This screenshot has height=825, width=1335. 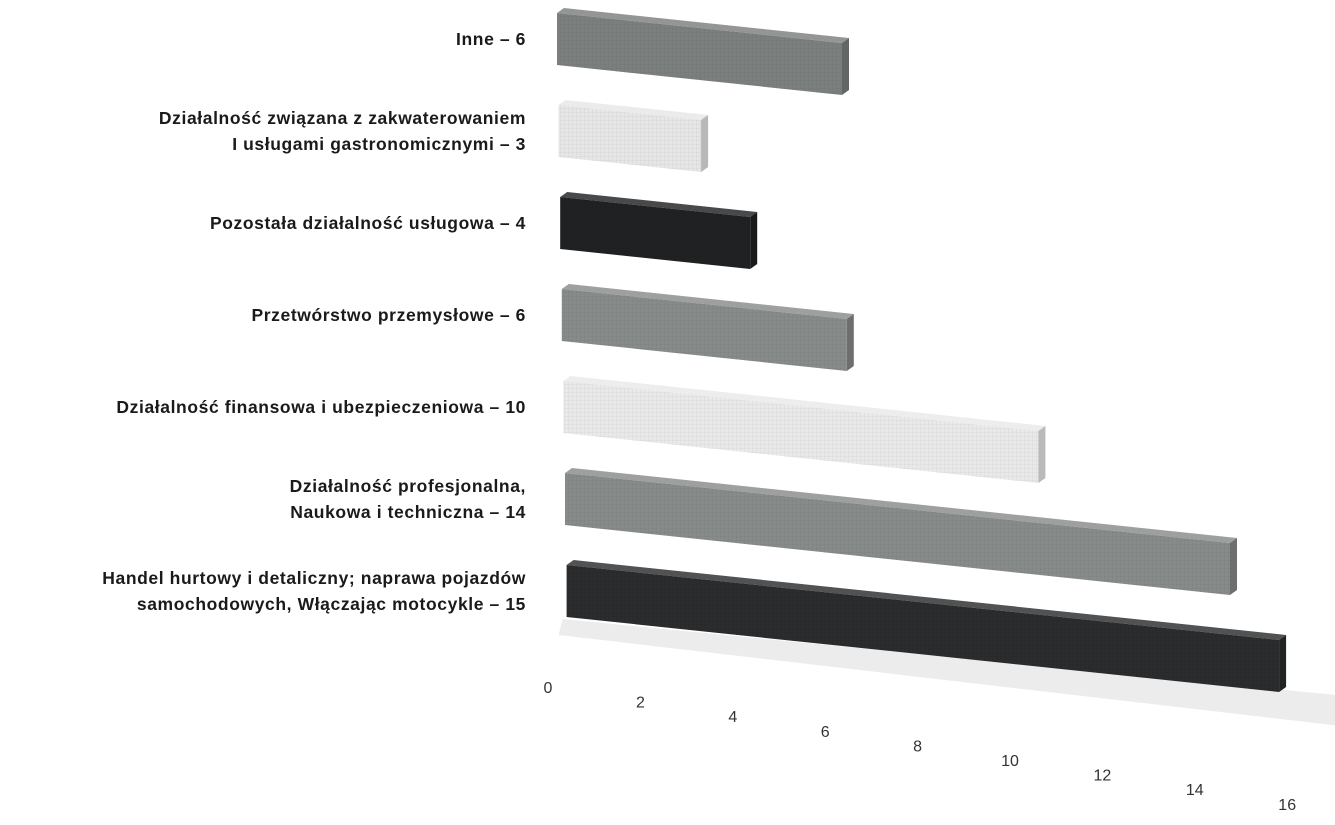 What do you see at coordinates (640, 703) in the screenshot?
I see `x-tick-label: 2` at bounding box center [640, 703].